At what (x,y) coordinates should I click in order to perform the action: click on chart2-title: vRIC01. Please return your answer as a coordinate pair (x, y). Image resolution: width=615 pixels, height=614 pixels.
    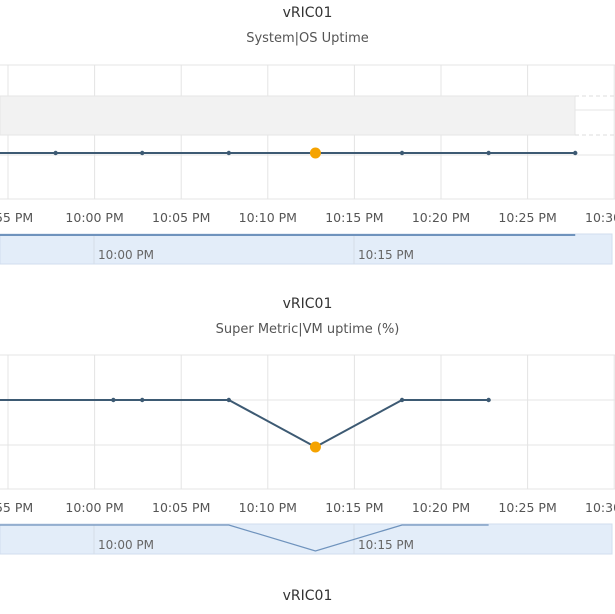
    Looking at the image, I should click on (307, 304).